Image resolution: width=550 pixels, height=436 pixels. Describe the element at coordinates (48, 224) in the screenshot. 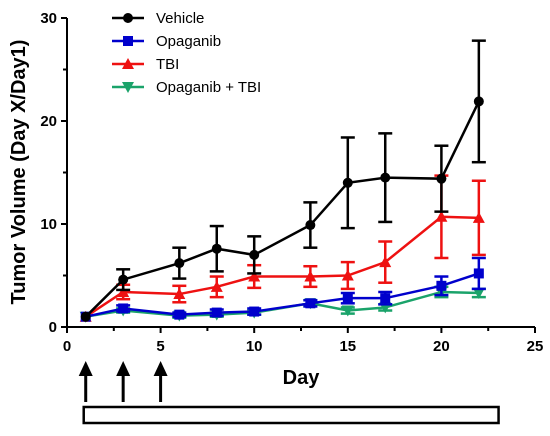

I see `y-tick-label: 10` at that location.